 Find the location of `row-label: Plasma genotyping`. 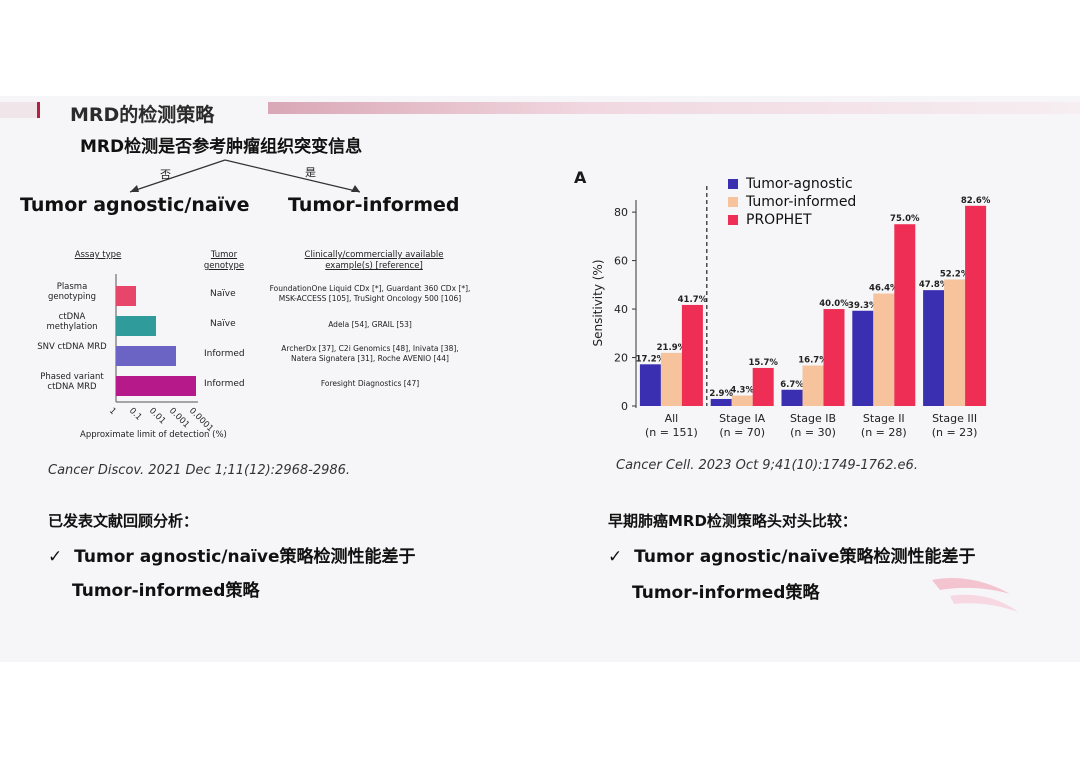

row-label: Plasma genotyping is located at coordinates (72, 292).